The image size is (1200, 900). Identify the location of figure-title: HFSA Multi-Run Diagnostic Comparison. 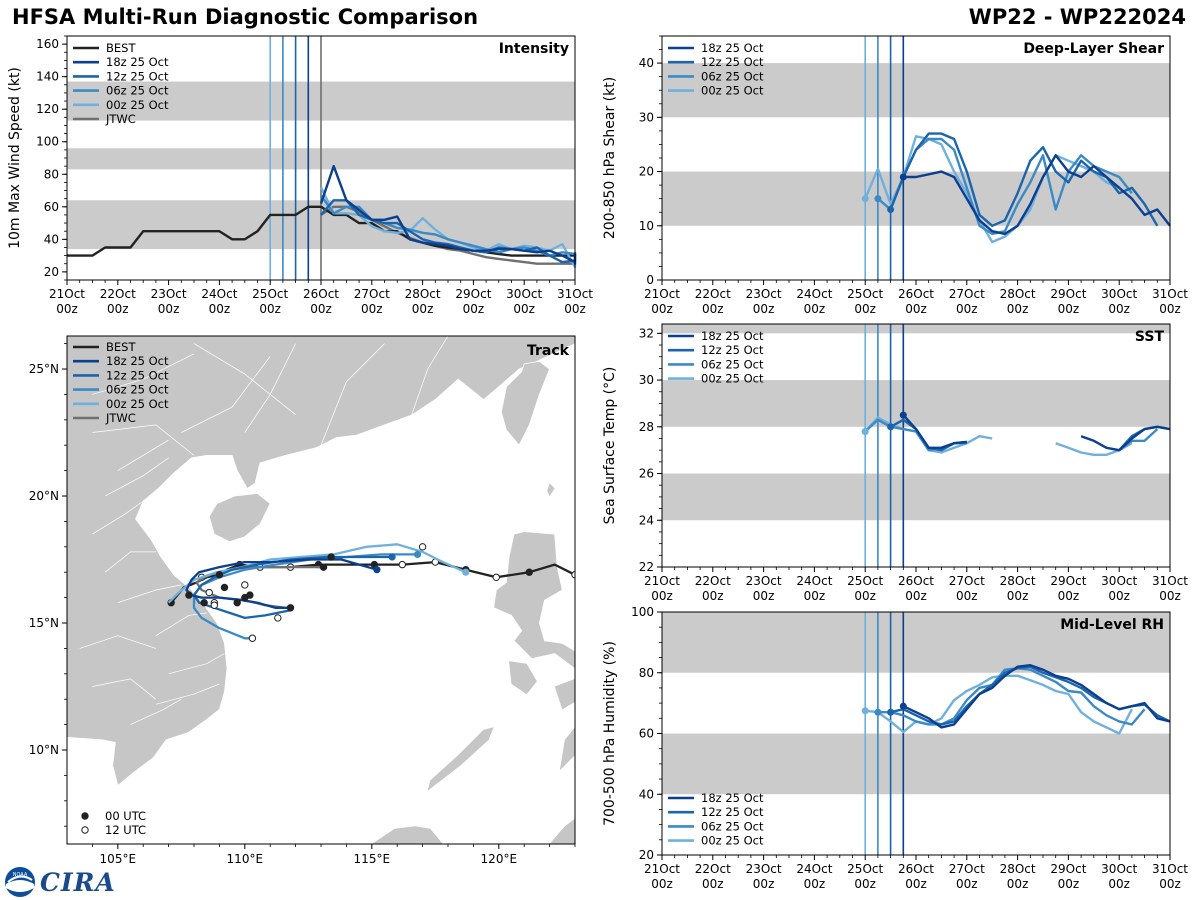
(245, 17).